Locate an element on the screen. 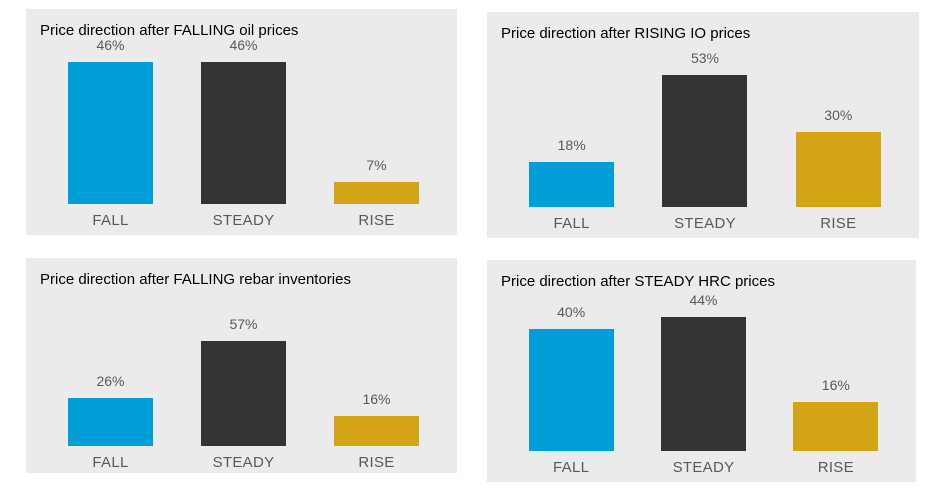 The image size is (935, 488). bar-value-label: 57% is located at coordinates (243, 323).